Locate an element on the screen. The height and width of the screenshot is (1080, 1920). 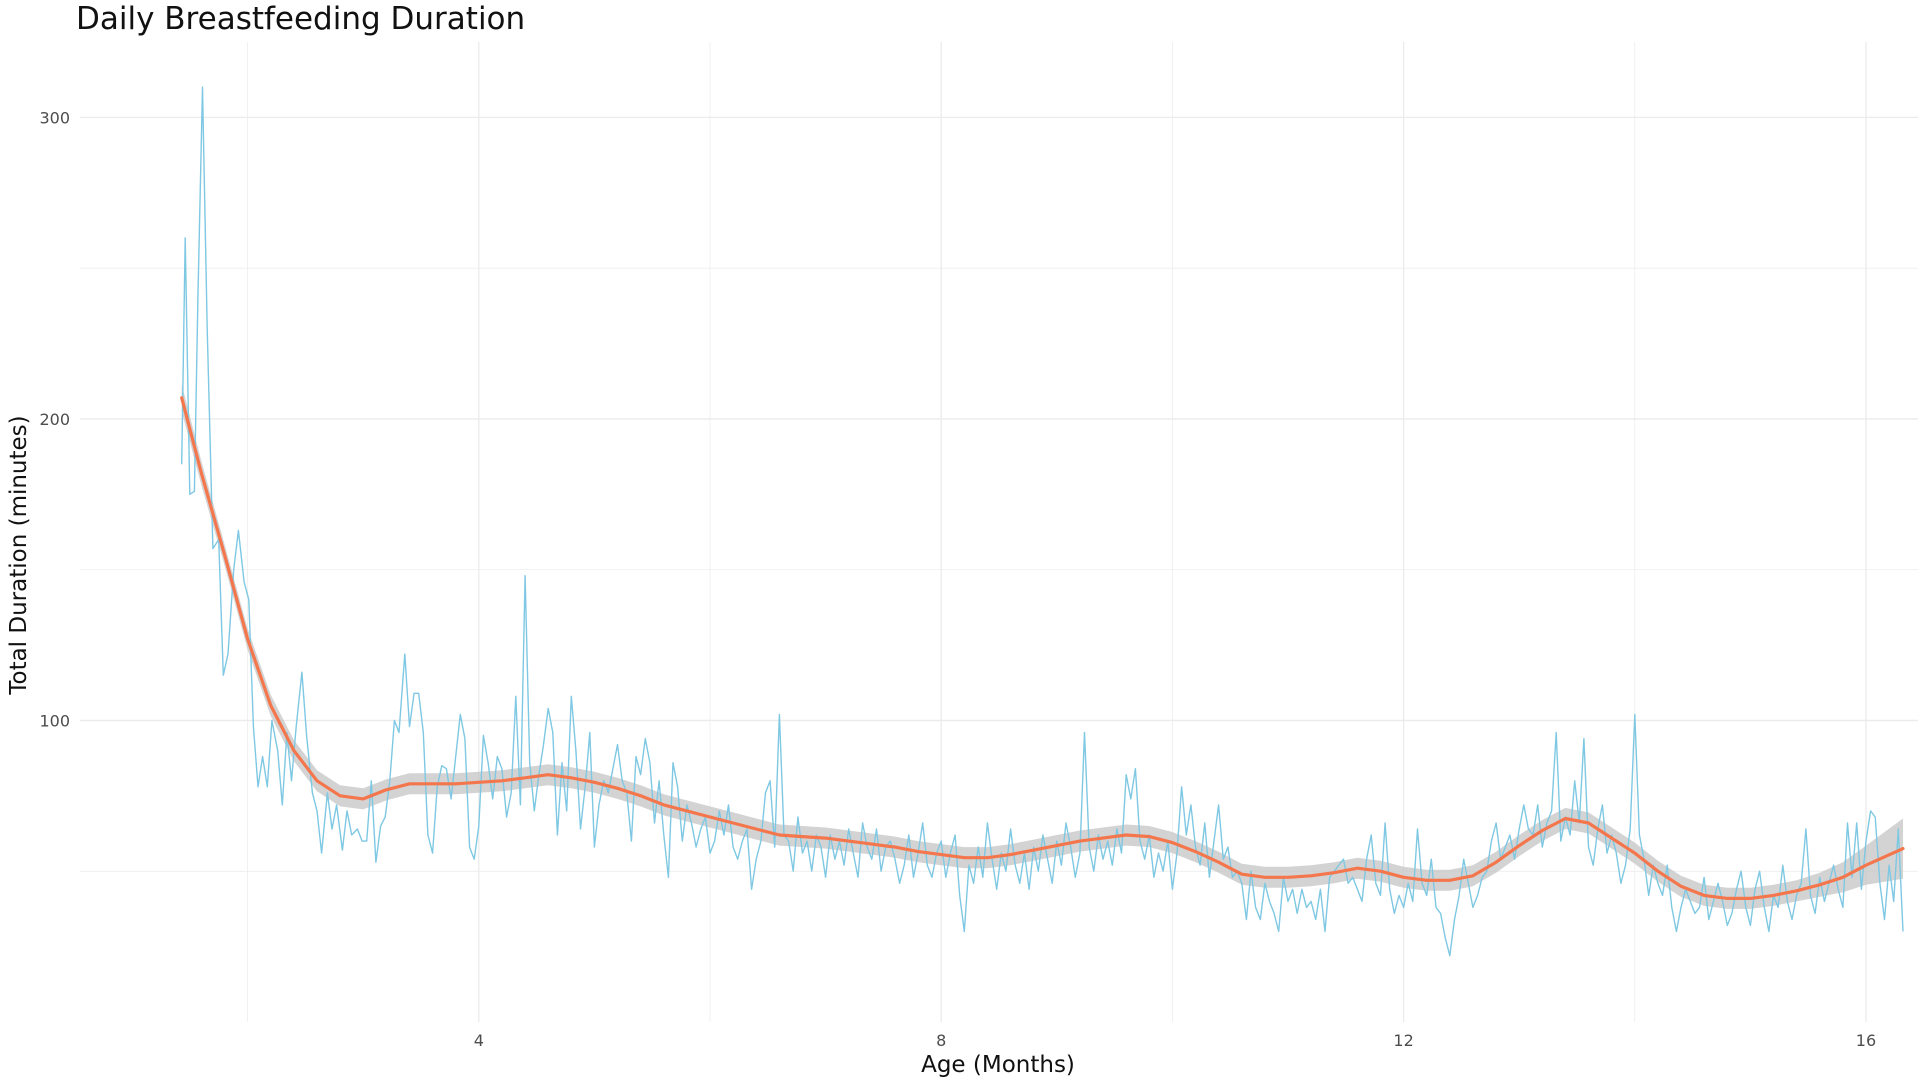
y-tick-label: 300 is located at coordinates (54, 117).